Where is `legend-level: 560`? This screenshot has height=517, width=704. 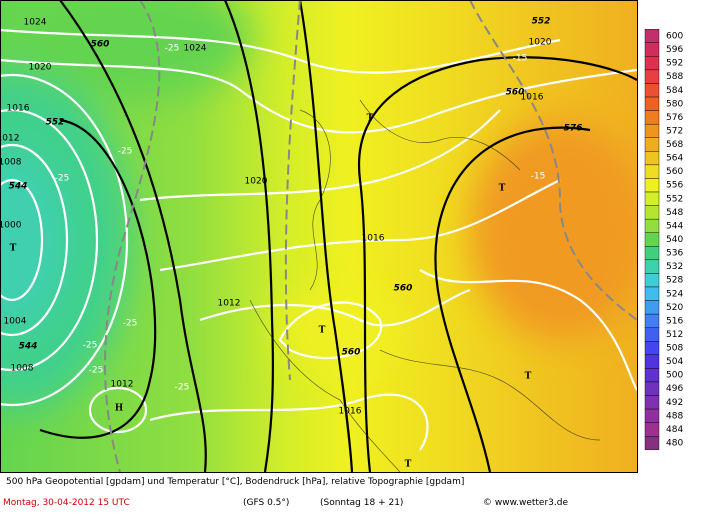
legend-level: 560 is located at coordinates (674, 172).